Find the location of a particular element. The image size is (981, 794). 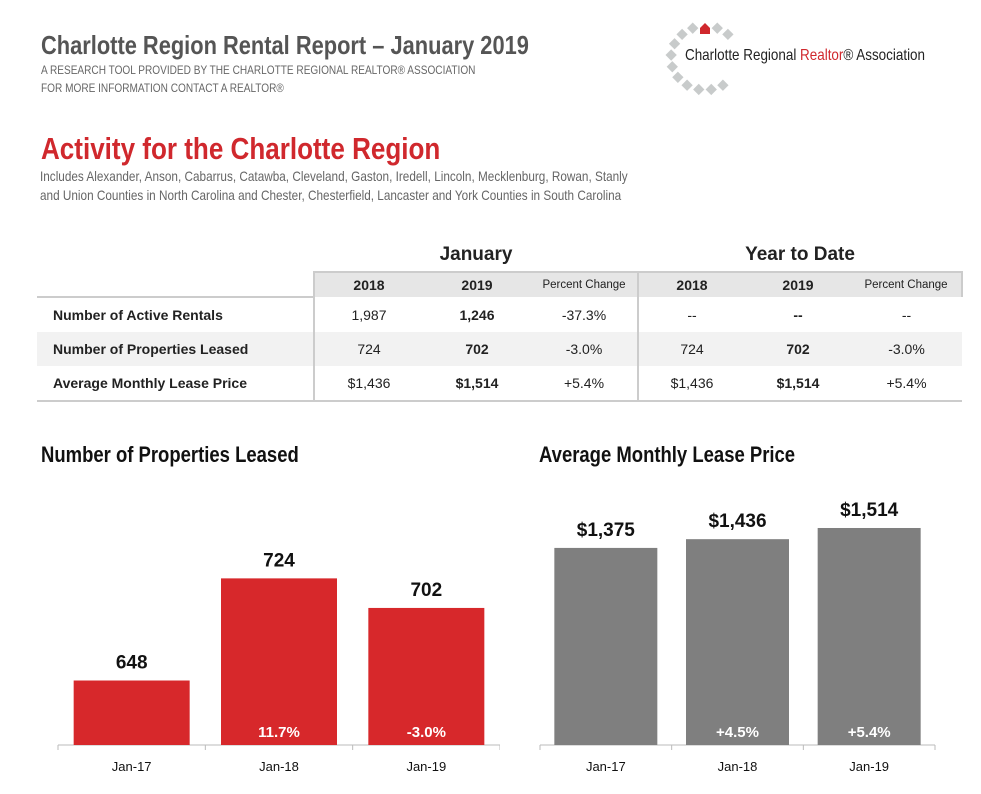

realtor-logo-icon is located at coordinates (699, 59).